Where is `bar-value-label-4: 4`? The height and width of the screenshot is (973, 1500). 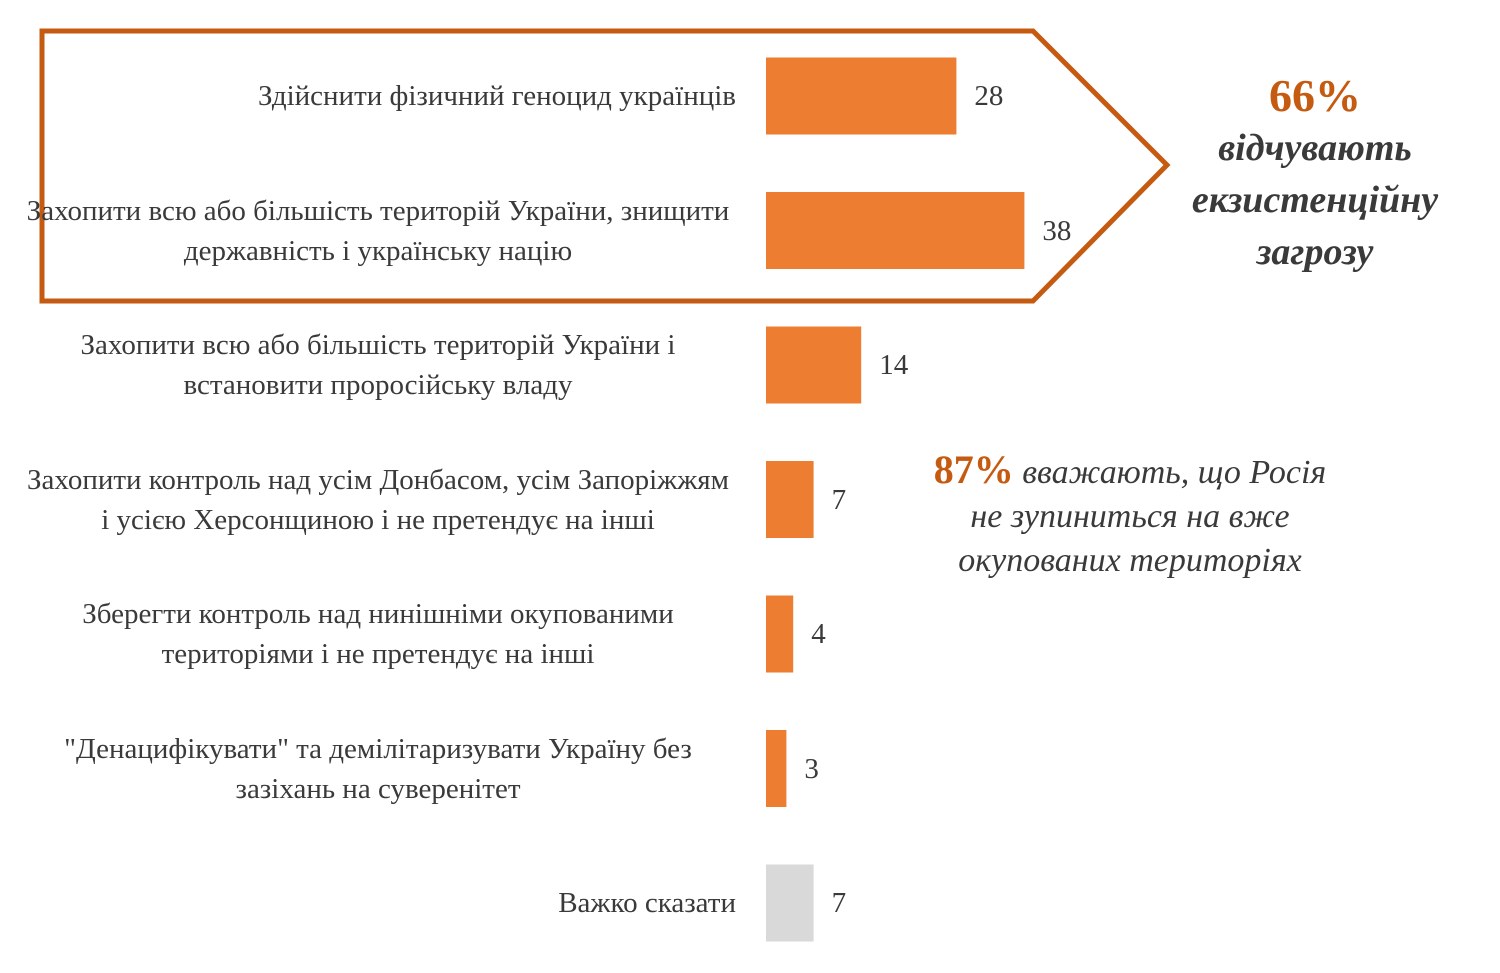
bar-value-label-4: 4 is located at coordinates (818, 634).